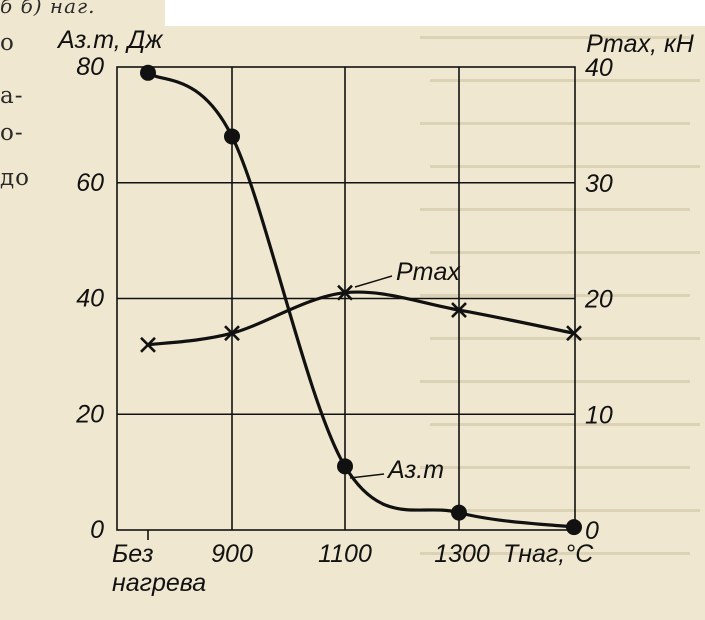  What do you see at coordinates (110, 40) in the screenshot?
I see `left-axis-title: Aз.т, Дж` at bounding box center [110, 40].